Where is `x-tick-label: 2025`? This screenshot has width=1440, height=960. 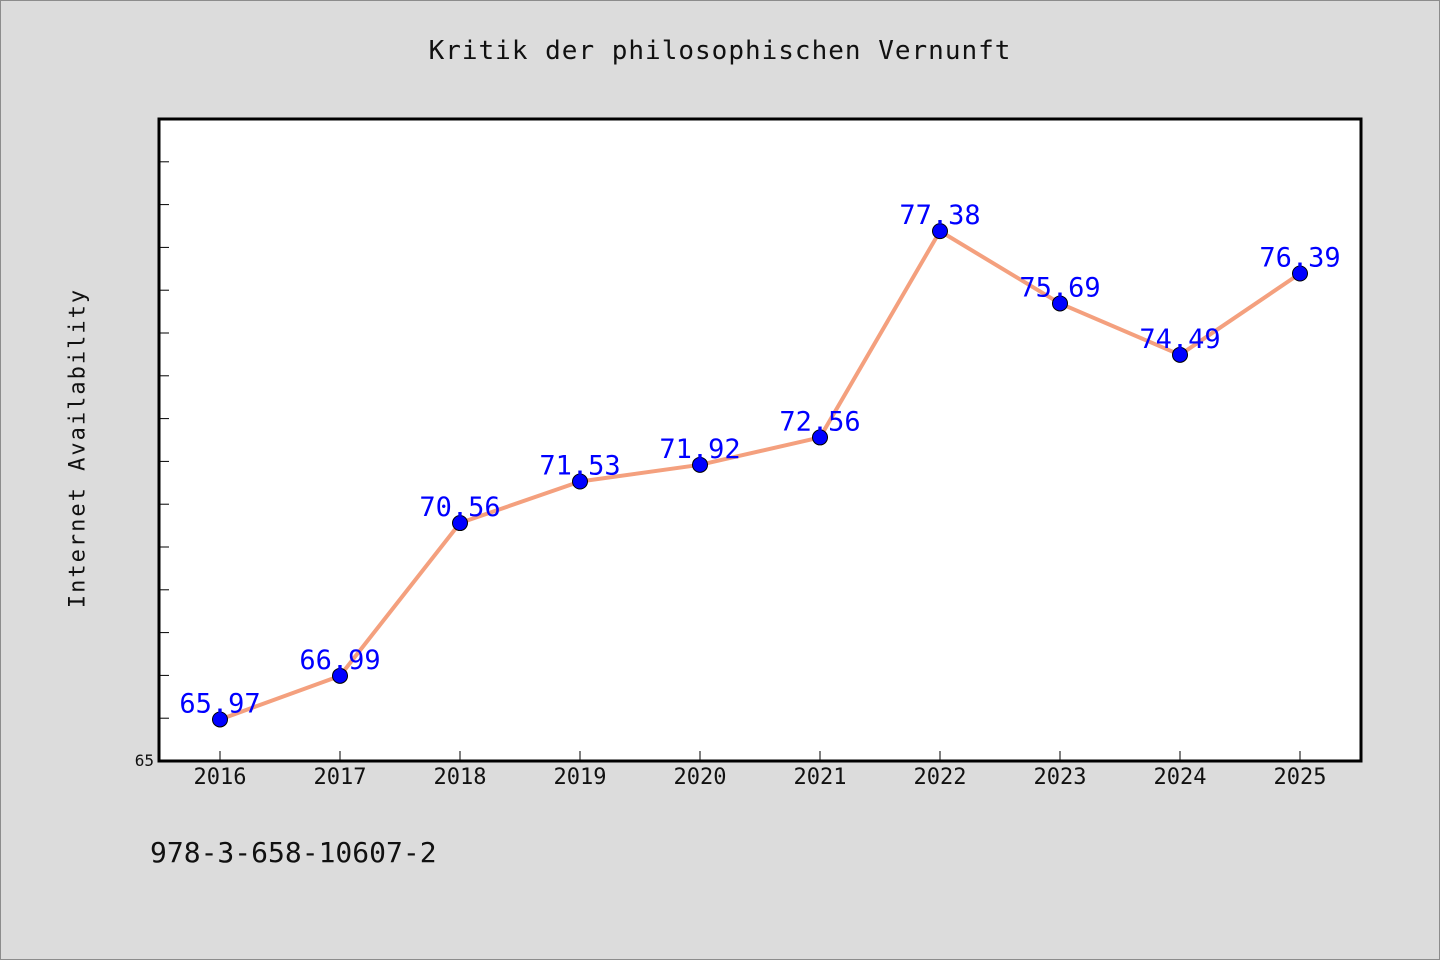 x-tick-label: 2025 is located at coordinates (1300, 777).